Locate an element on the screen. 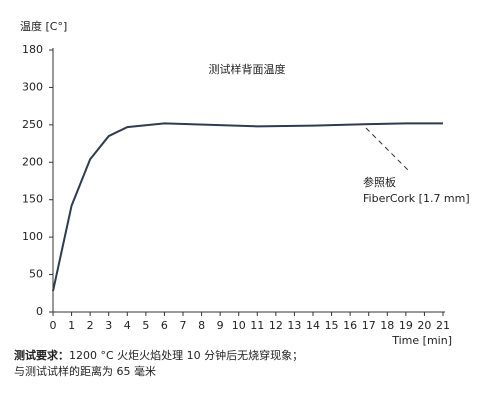 The image size is (477, 400). notes-text: 1200 °C 火炬火焰处理 10 分钟后无烧穿现象； is located at coordinates (186, 355).